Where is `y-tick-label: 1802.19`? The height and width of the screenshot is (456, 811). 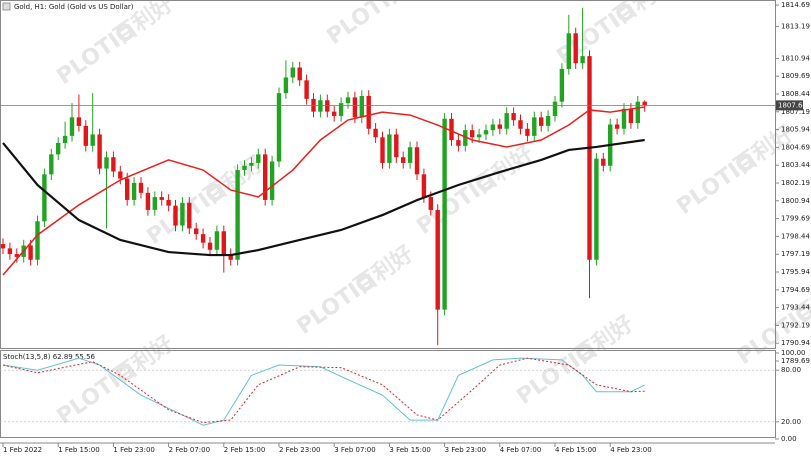 y-tick-label: 1802.19 is located at coordinates (795, 183).